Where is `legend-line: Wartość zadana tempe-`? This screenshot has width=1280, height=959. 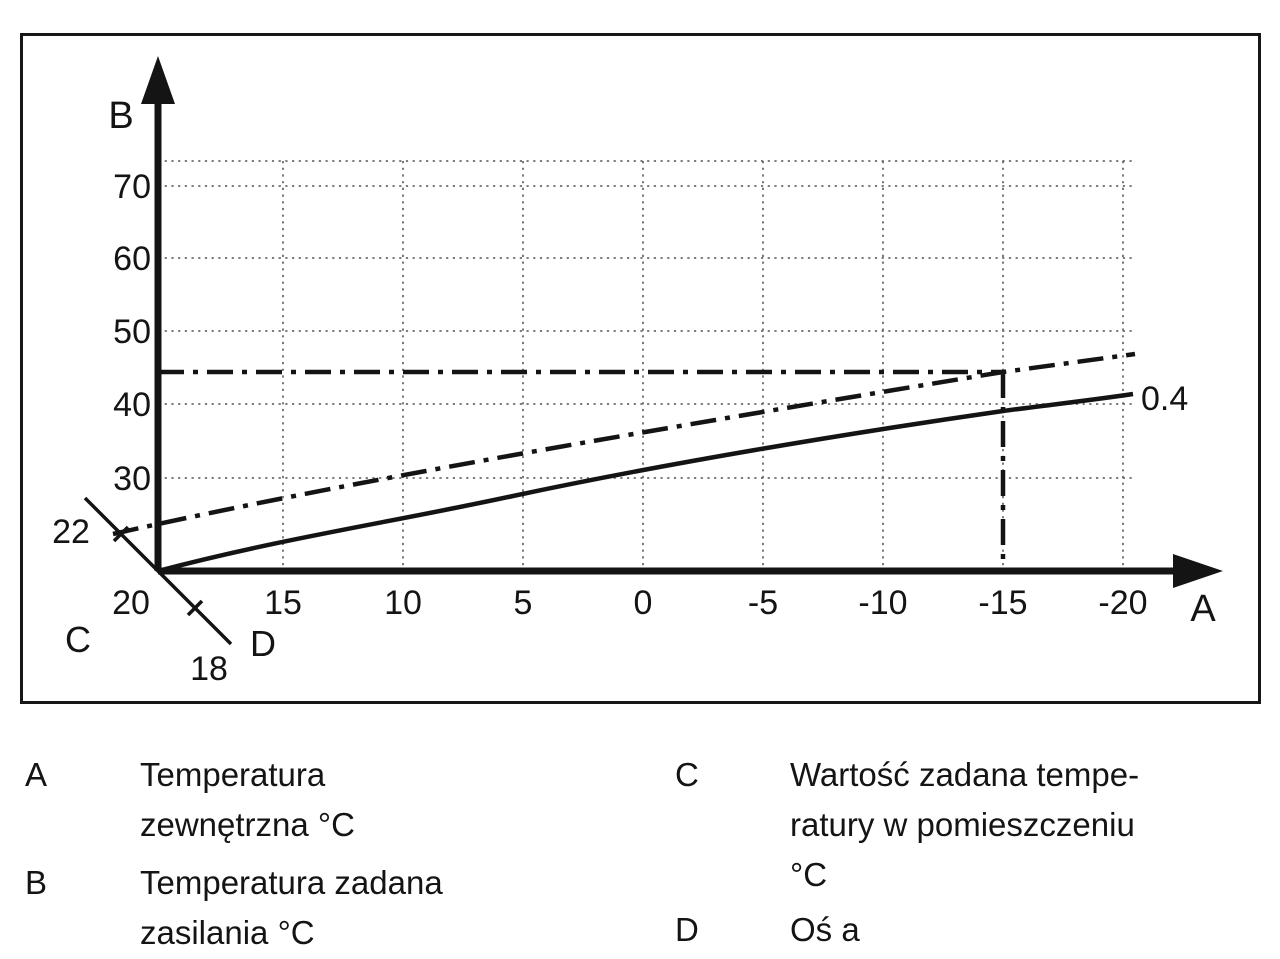
legend-line: Wartość zadana tempe- is located at coordinates (965, 774).